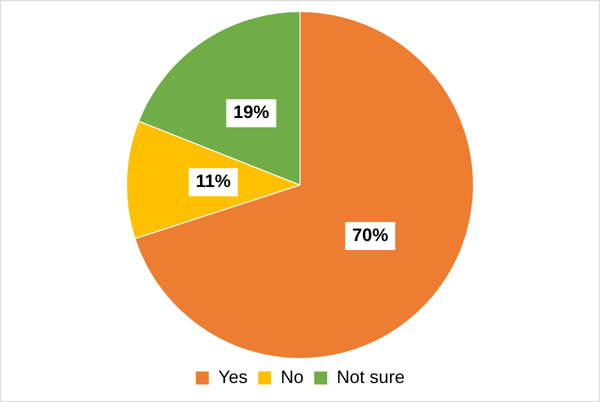  Describe the element at coordinates (213, 181) in the screenshot. I see `data-label: 11%` at that location.